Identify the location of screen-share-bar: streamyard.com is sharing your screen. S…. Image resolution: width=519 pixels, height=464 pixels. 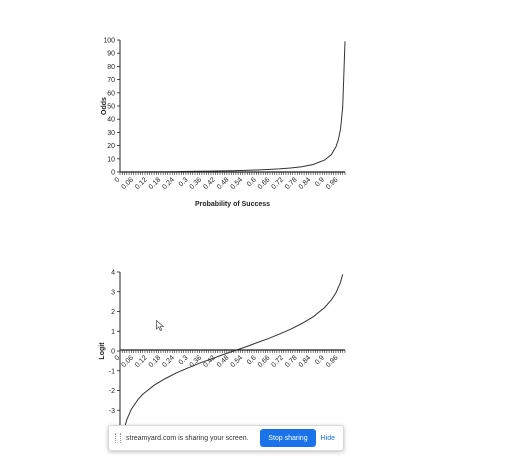
(226, 438).